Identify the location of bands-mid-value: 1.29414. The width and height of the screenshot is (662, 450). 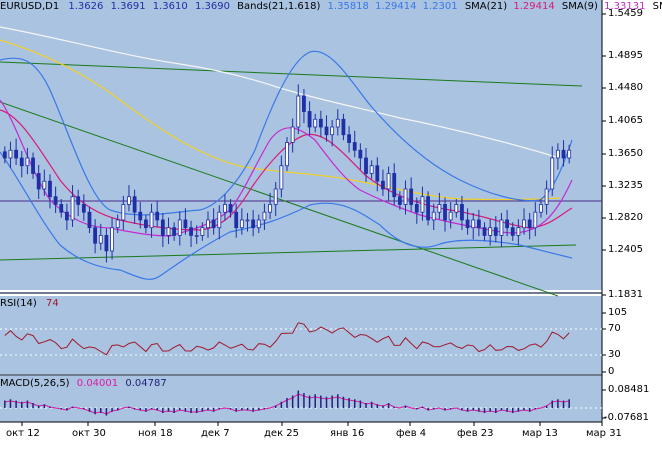
(396, 6).